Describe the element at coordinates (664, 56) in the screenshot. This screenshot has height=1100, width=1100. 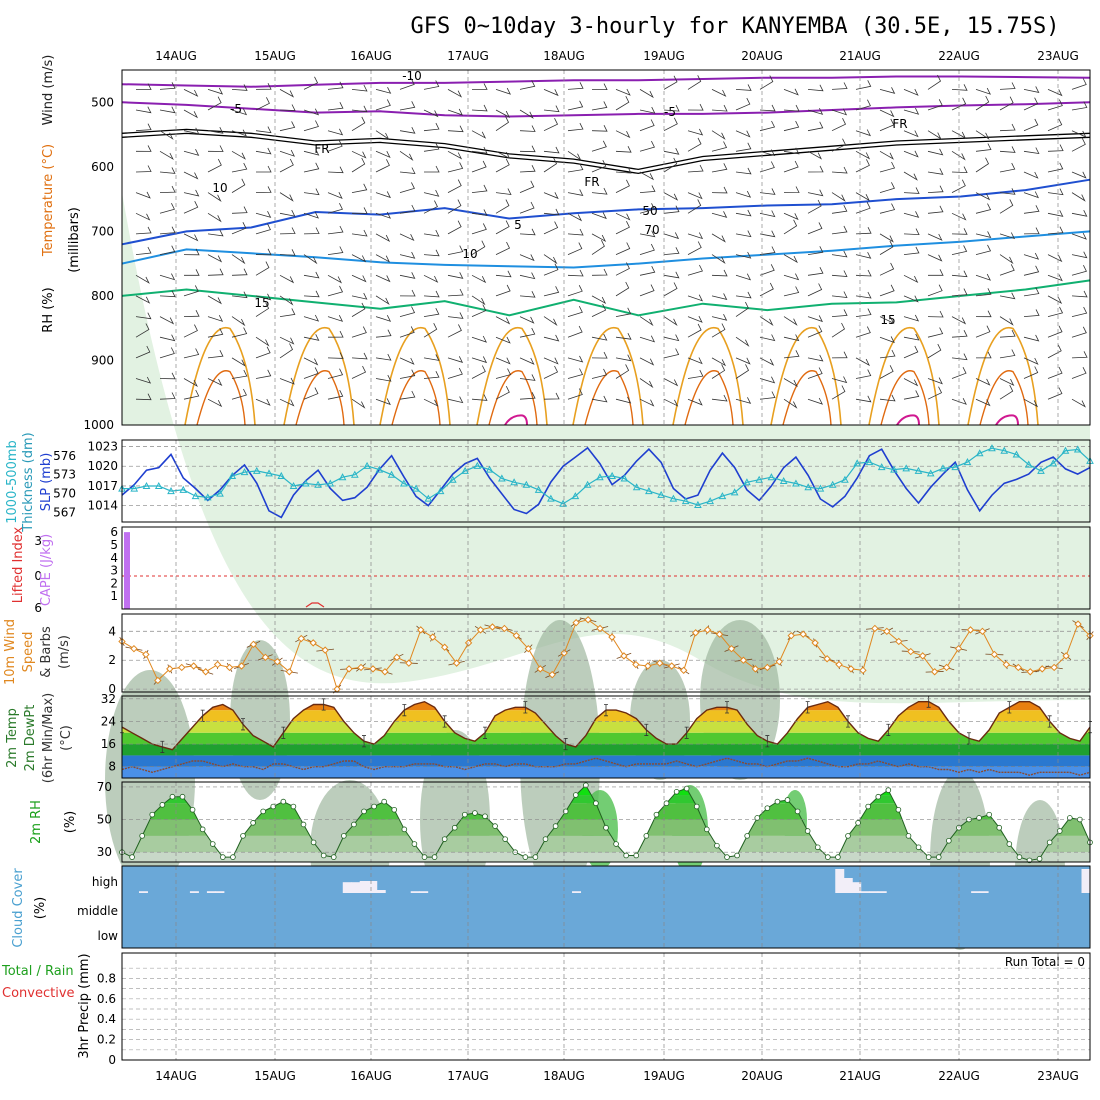
I see `date-label-top: 19AUG` at that location.